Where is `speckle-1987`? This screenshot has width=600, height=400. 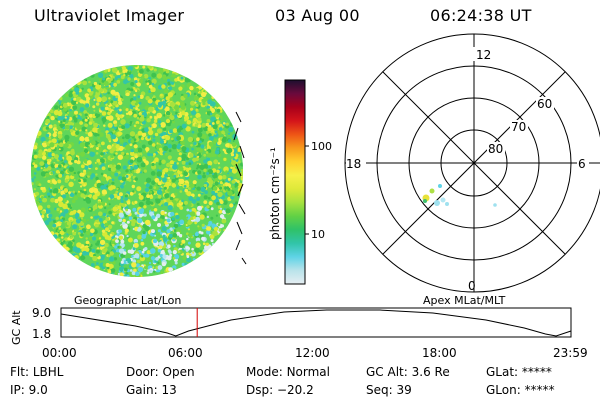
speckle-1987 is located at coordinates (168, 80).